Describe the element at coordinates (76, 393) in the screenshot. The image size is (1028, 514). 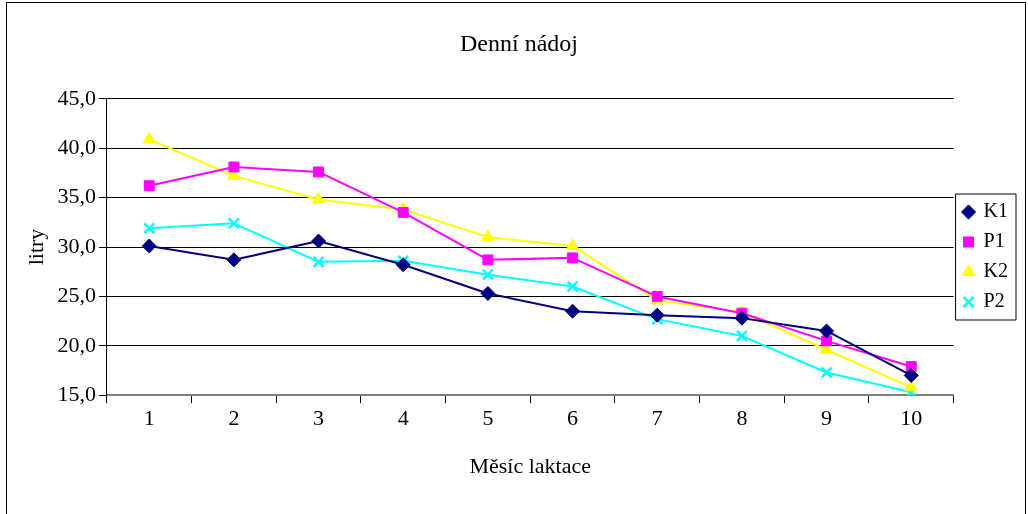
I see `y-tick-label: 15,0` at that location.